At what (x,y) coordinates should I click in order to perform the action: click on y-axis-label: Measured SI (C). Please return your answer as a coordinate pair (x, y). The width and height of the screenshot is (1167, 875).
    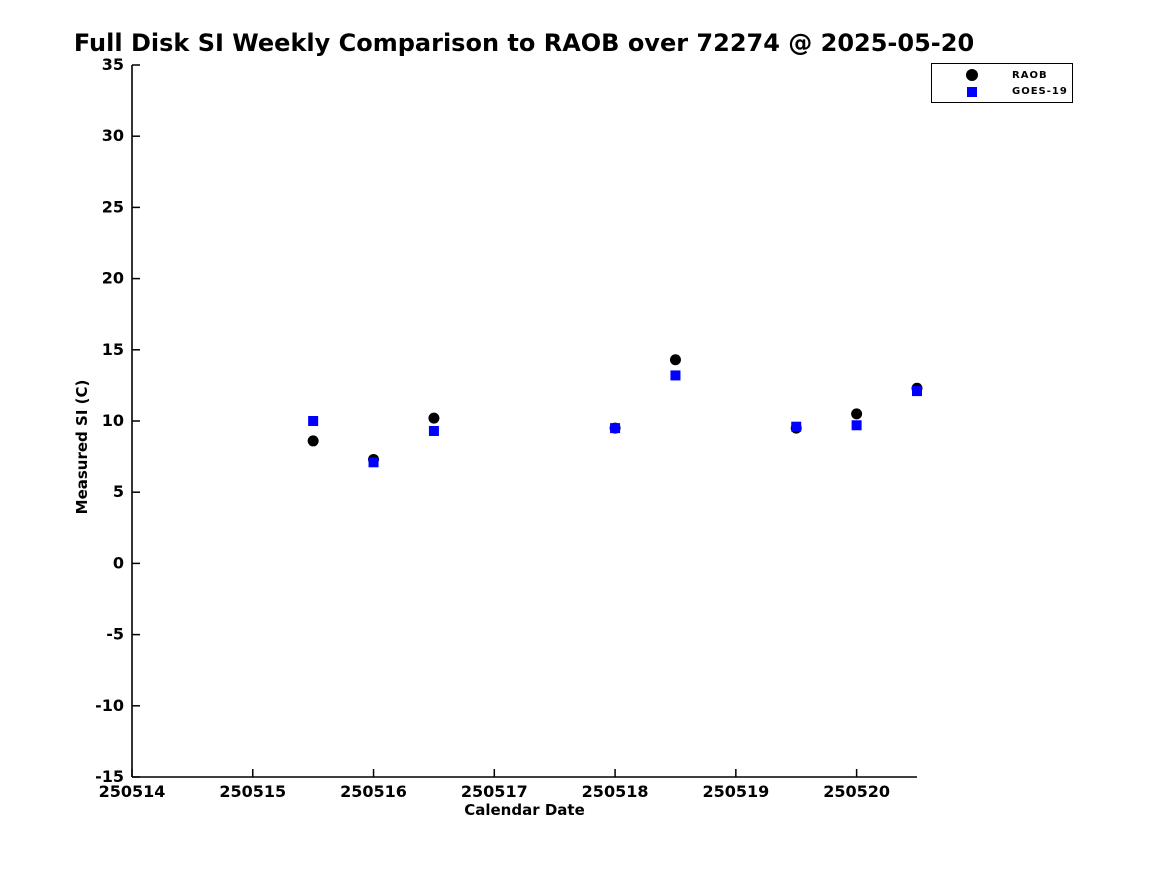
    Looking at the image, I should click on (82, 447).